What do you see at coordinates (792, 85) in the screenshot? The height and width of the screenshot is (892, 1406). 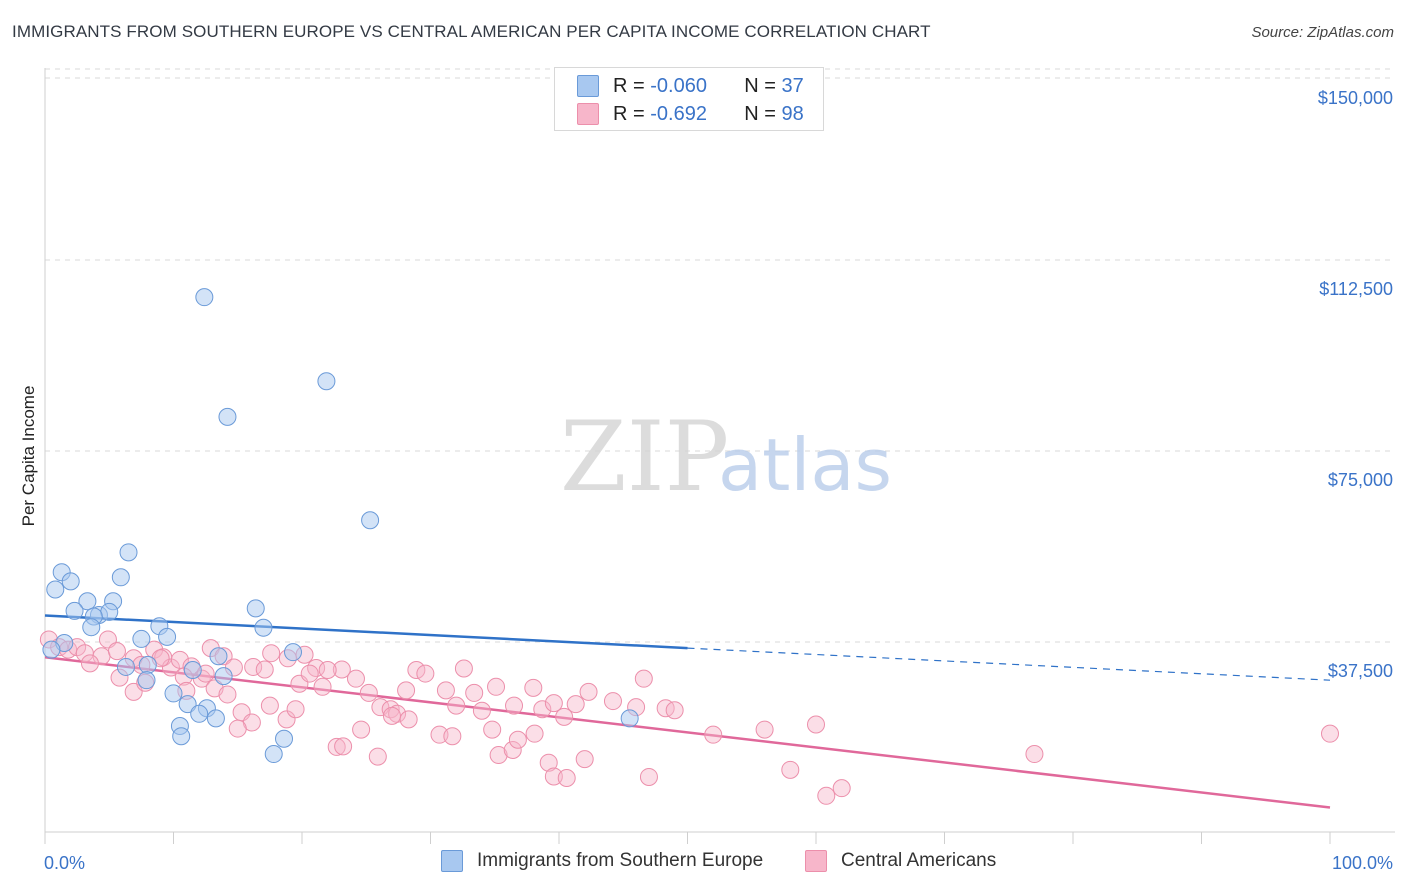 I see `legend-n-value: 37` at bounding box center [792, 85].